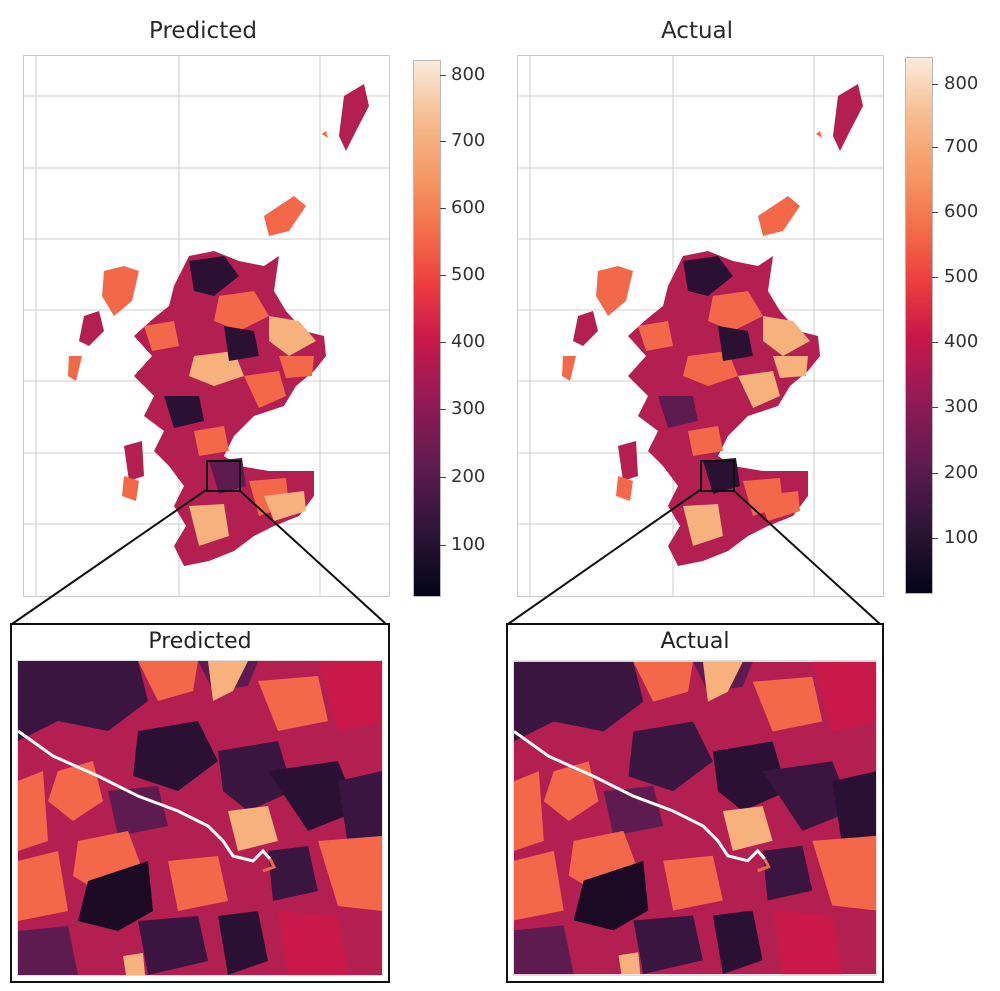  I want to click on glasgow-detail-actual, so click(695, 818).